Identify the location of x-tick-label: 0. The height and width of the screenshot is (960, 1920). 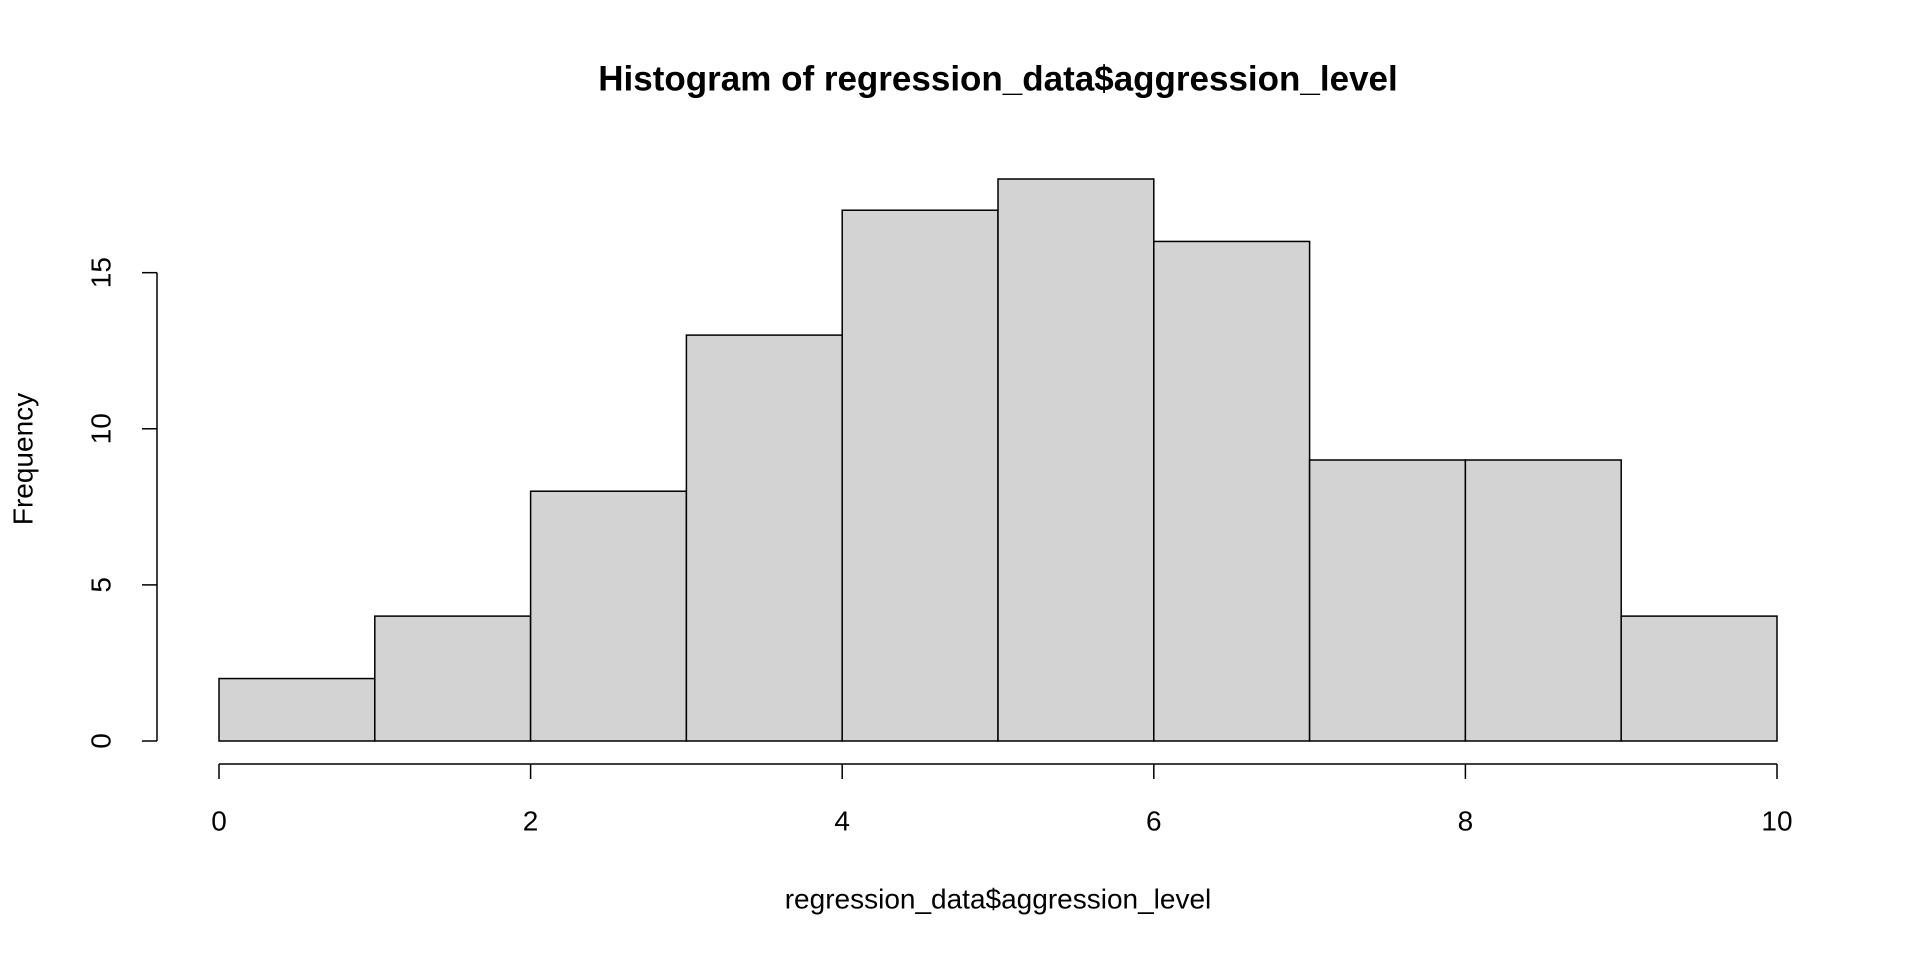
(219, 820).